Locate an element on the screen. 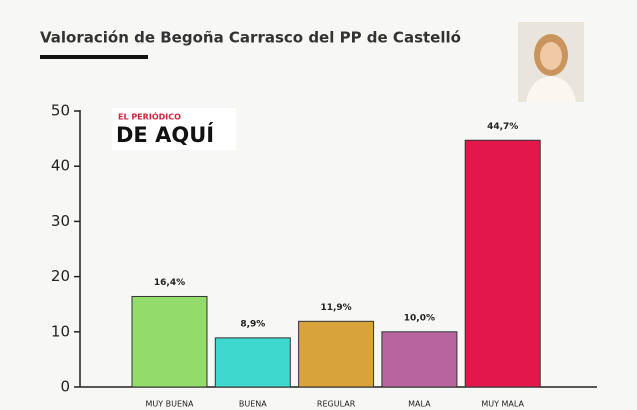 This screenshot has height=410, width=637. x-tick-label: MUY BUENA is located at coordinates (169, 404).